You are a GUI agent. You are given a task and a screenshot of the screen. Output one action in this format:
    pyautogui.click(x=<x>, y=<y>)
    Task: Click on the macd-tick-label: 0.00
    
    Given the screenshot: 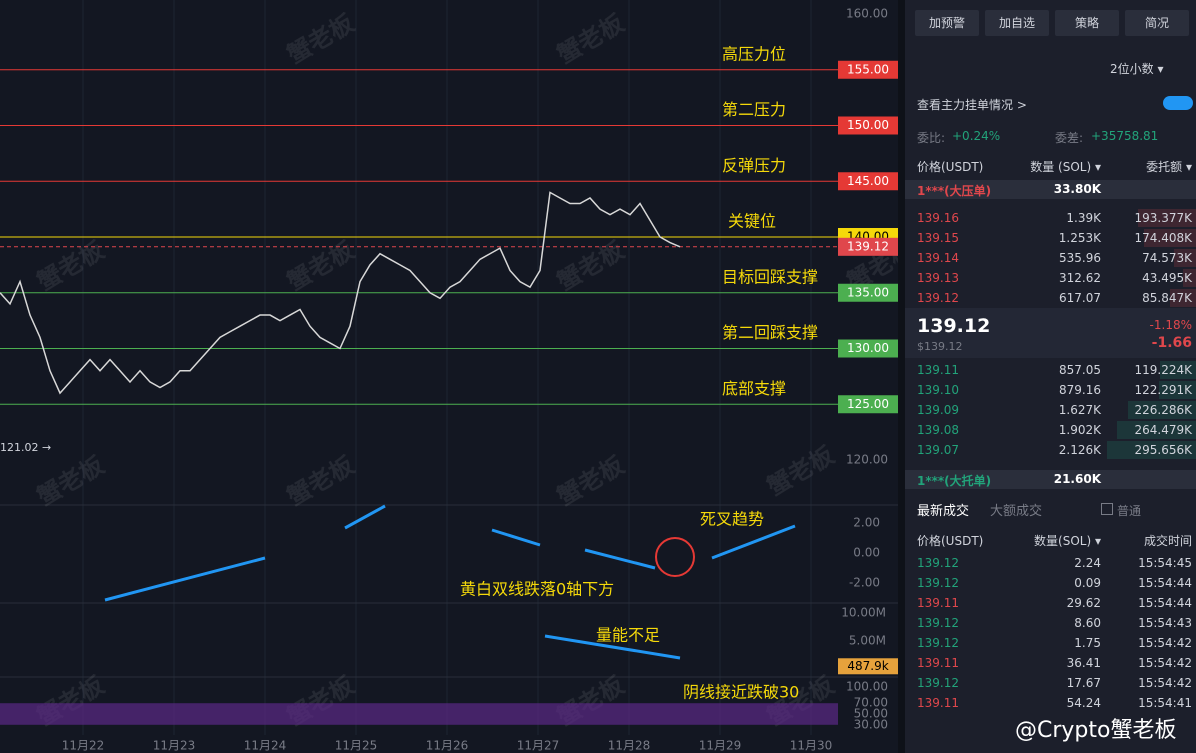 What is the action you would take?
    pyautogui.click(x=866, y=553)
    